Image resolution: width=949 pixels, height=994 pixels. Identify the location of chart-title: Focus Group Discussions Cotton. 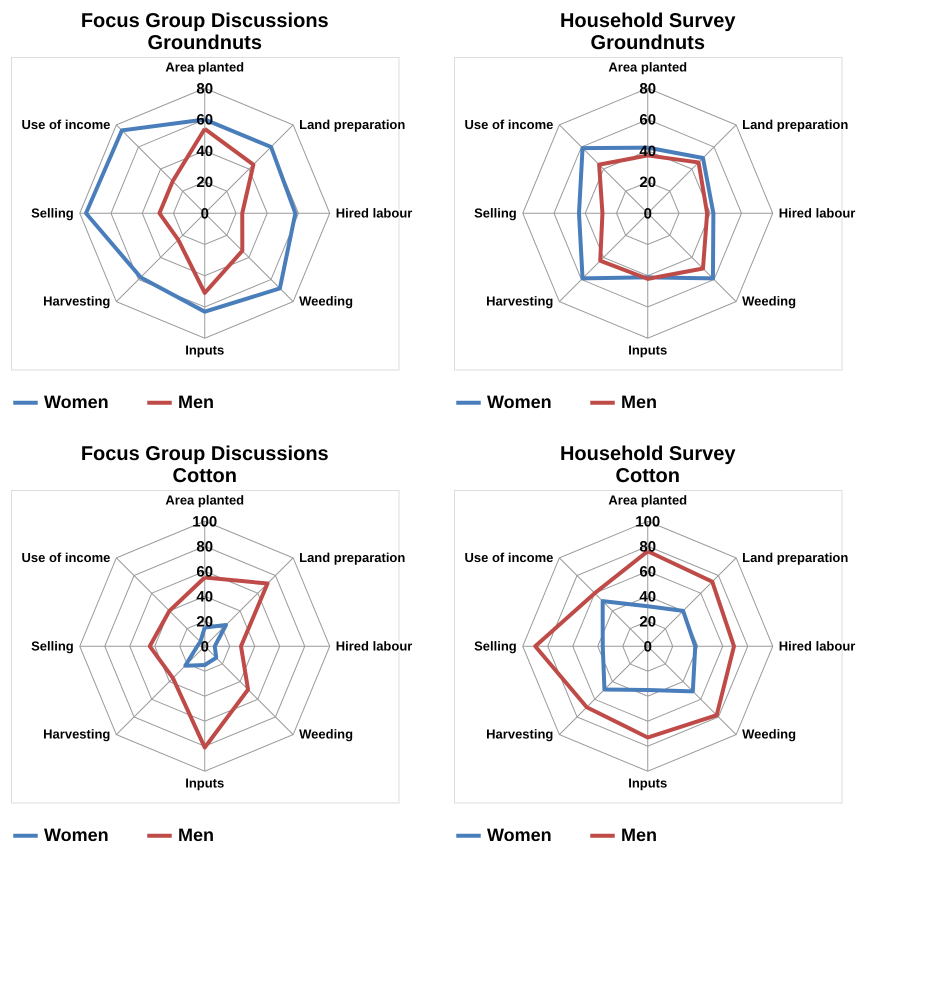
(204, 465).